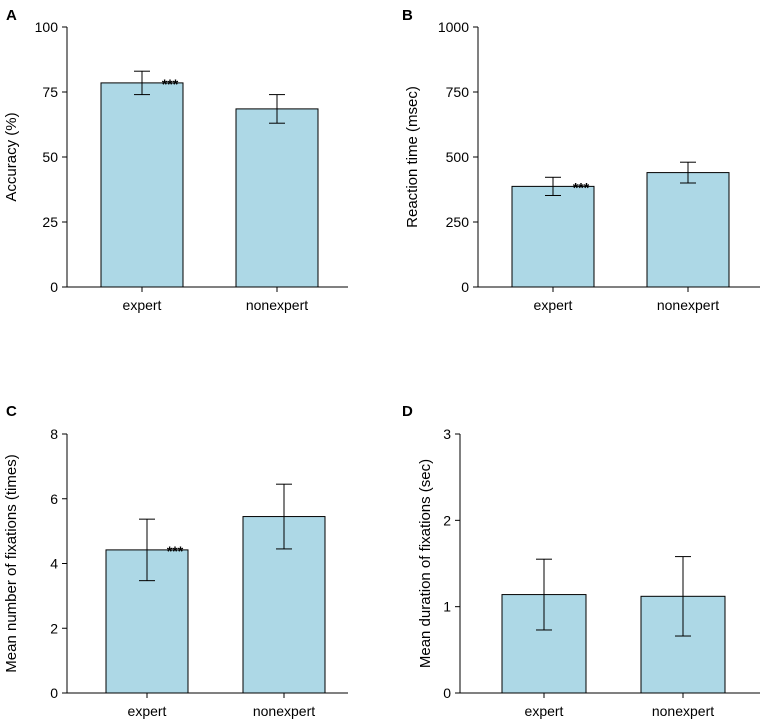 Image resolution: width=771 pixels, height=721 pixels. Describe the element at coordinates (11, 411) in the screenshot. I see `panel-letter: C` at that location.